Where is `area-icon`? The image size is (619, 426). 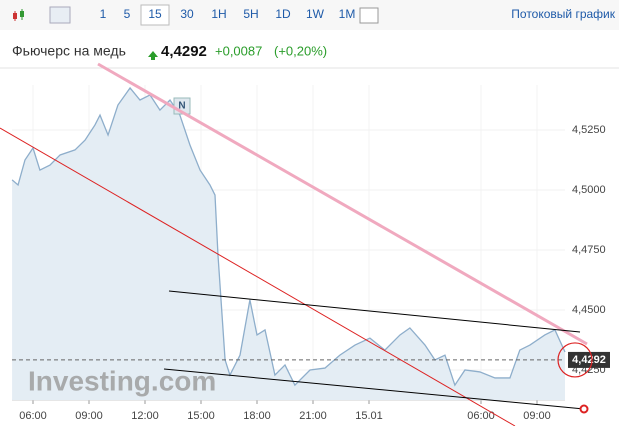 area-icon is located at coordinates (60, 15).